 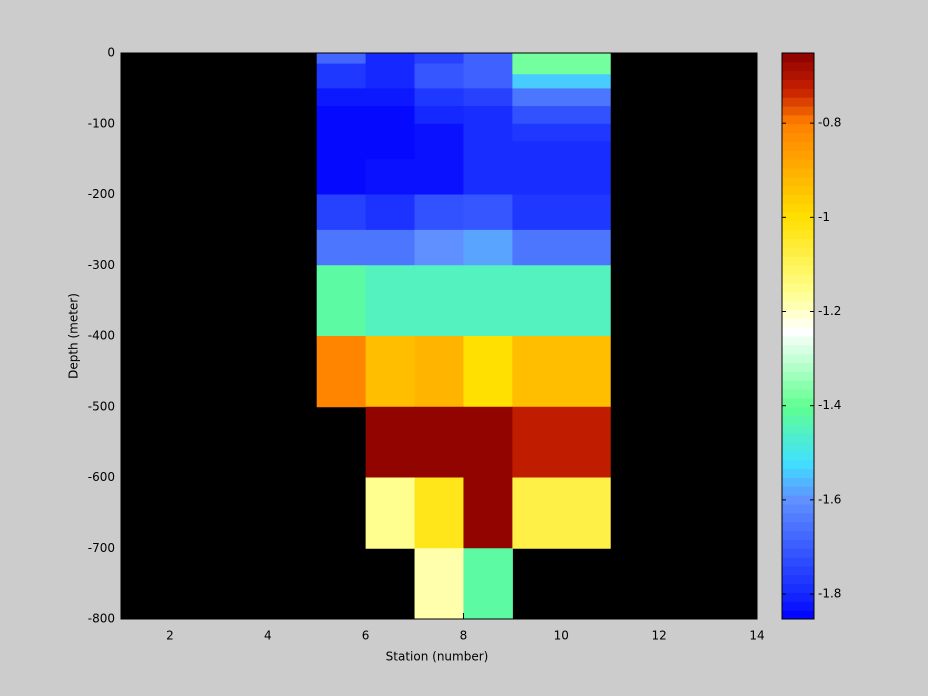 What do you see at coordinates (101, 619) in the screenshot?
I see `y-tick-label: -800` at bounding box center [101, 619].